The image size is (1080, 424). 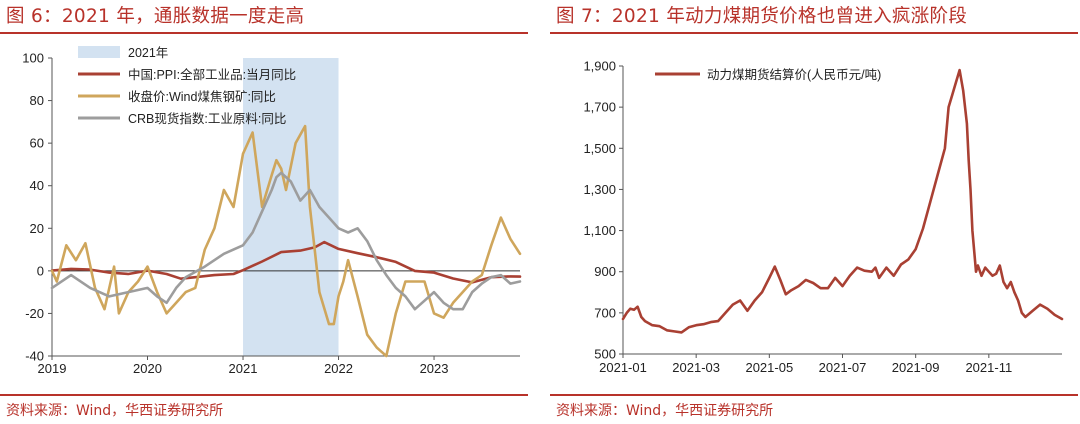 What do you see at coordinates (147, 368) in the screenshot?
I see `x-tick-label: 2020` at bounding box center [147, 368].